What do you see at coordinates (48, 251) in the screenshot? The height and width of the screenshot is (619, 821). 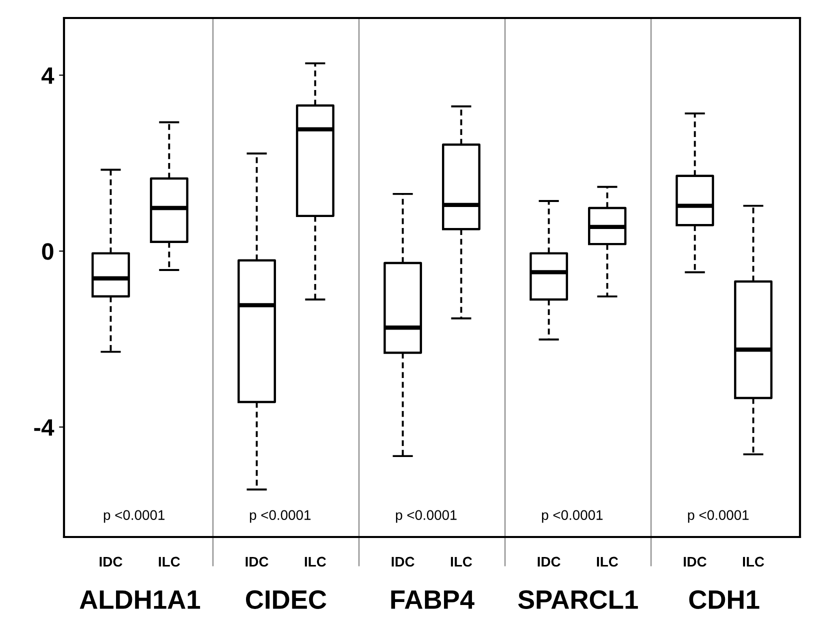 I see `y-tick-label: 0` at bounding box center [48, 251].